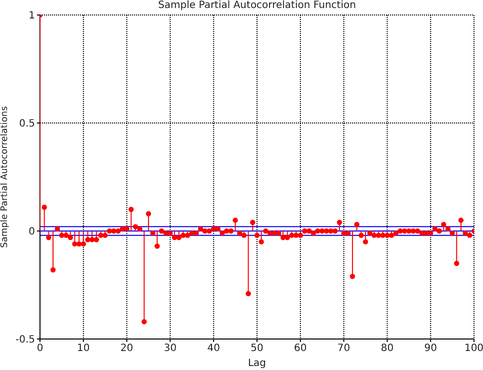 This screenshot has height=370, width=483. Describe the element at coordinates (31, 232) in the screenshot. I see `y-tick-label: 0` at that location.